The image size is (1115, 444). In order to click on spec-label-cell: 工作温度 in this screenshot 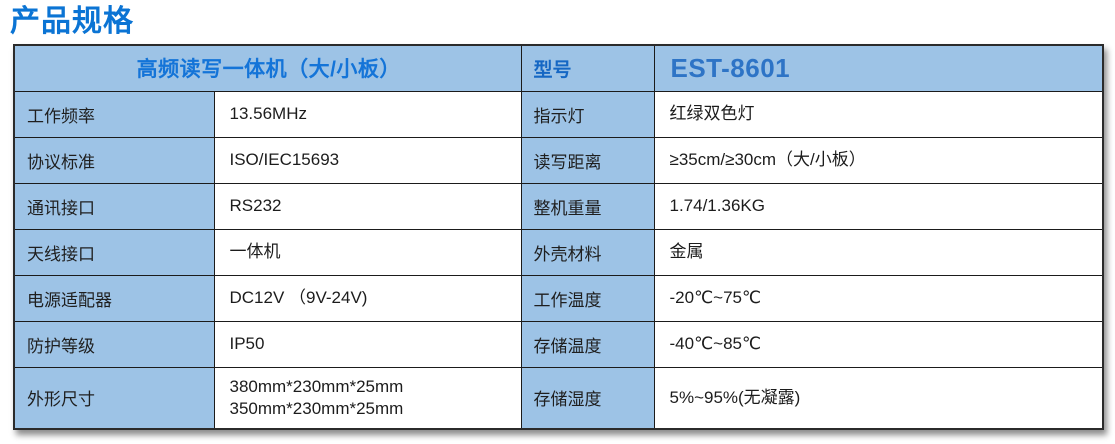, I will do `click(587, 298)`.